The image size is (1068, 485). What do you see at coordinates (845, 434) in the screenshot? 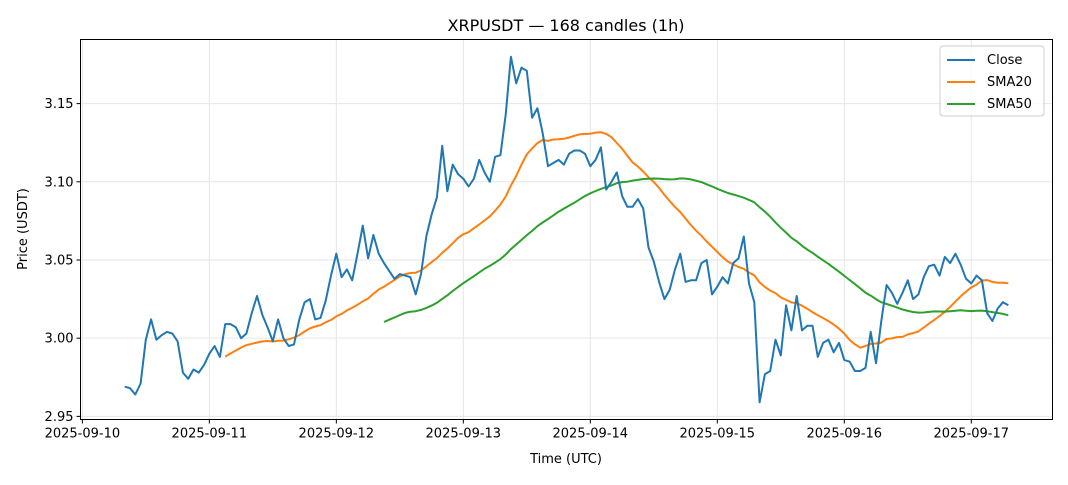
I see `x-tick-label: 2025-09-16` at bounding box center [845, 434].